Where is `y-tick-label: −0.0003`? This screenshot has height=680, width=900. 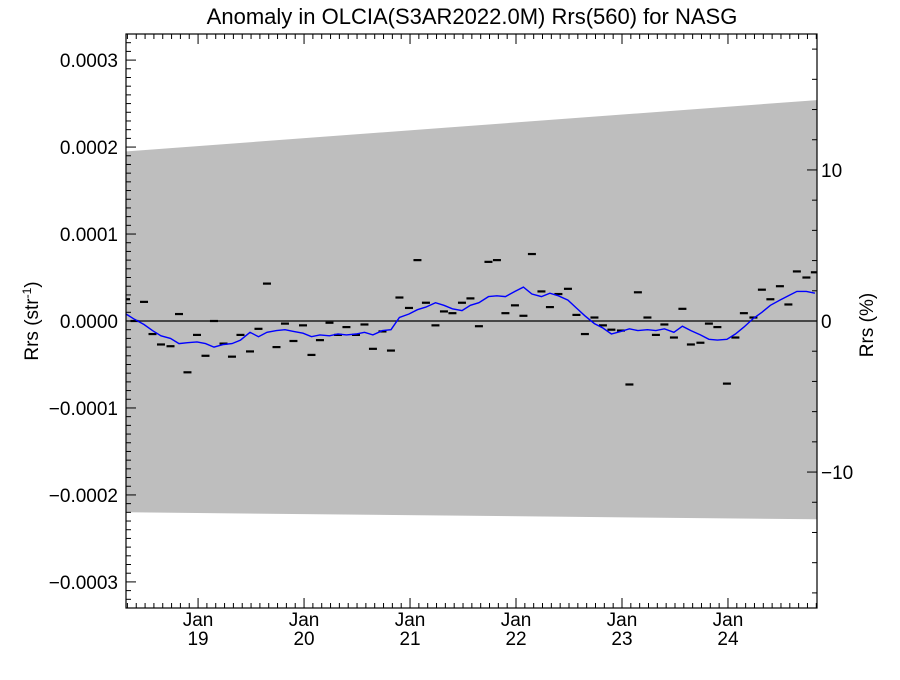 y-tick-label: −0.0003 is located at coordinates (83, 583).